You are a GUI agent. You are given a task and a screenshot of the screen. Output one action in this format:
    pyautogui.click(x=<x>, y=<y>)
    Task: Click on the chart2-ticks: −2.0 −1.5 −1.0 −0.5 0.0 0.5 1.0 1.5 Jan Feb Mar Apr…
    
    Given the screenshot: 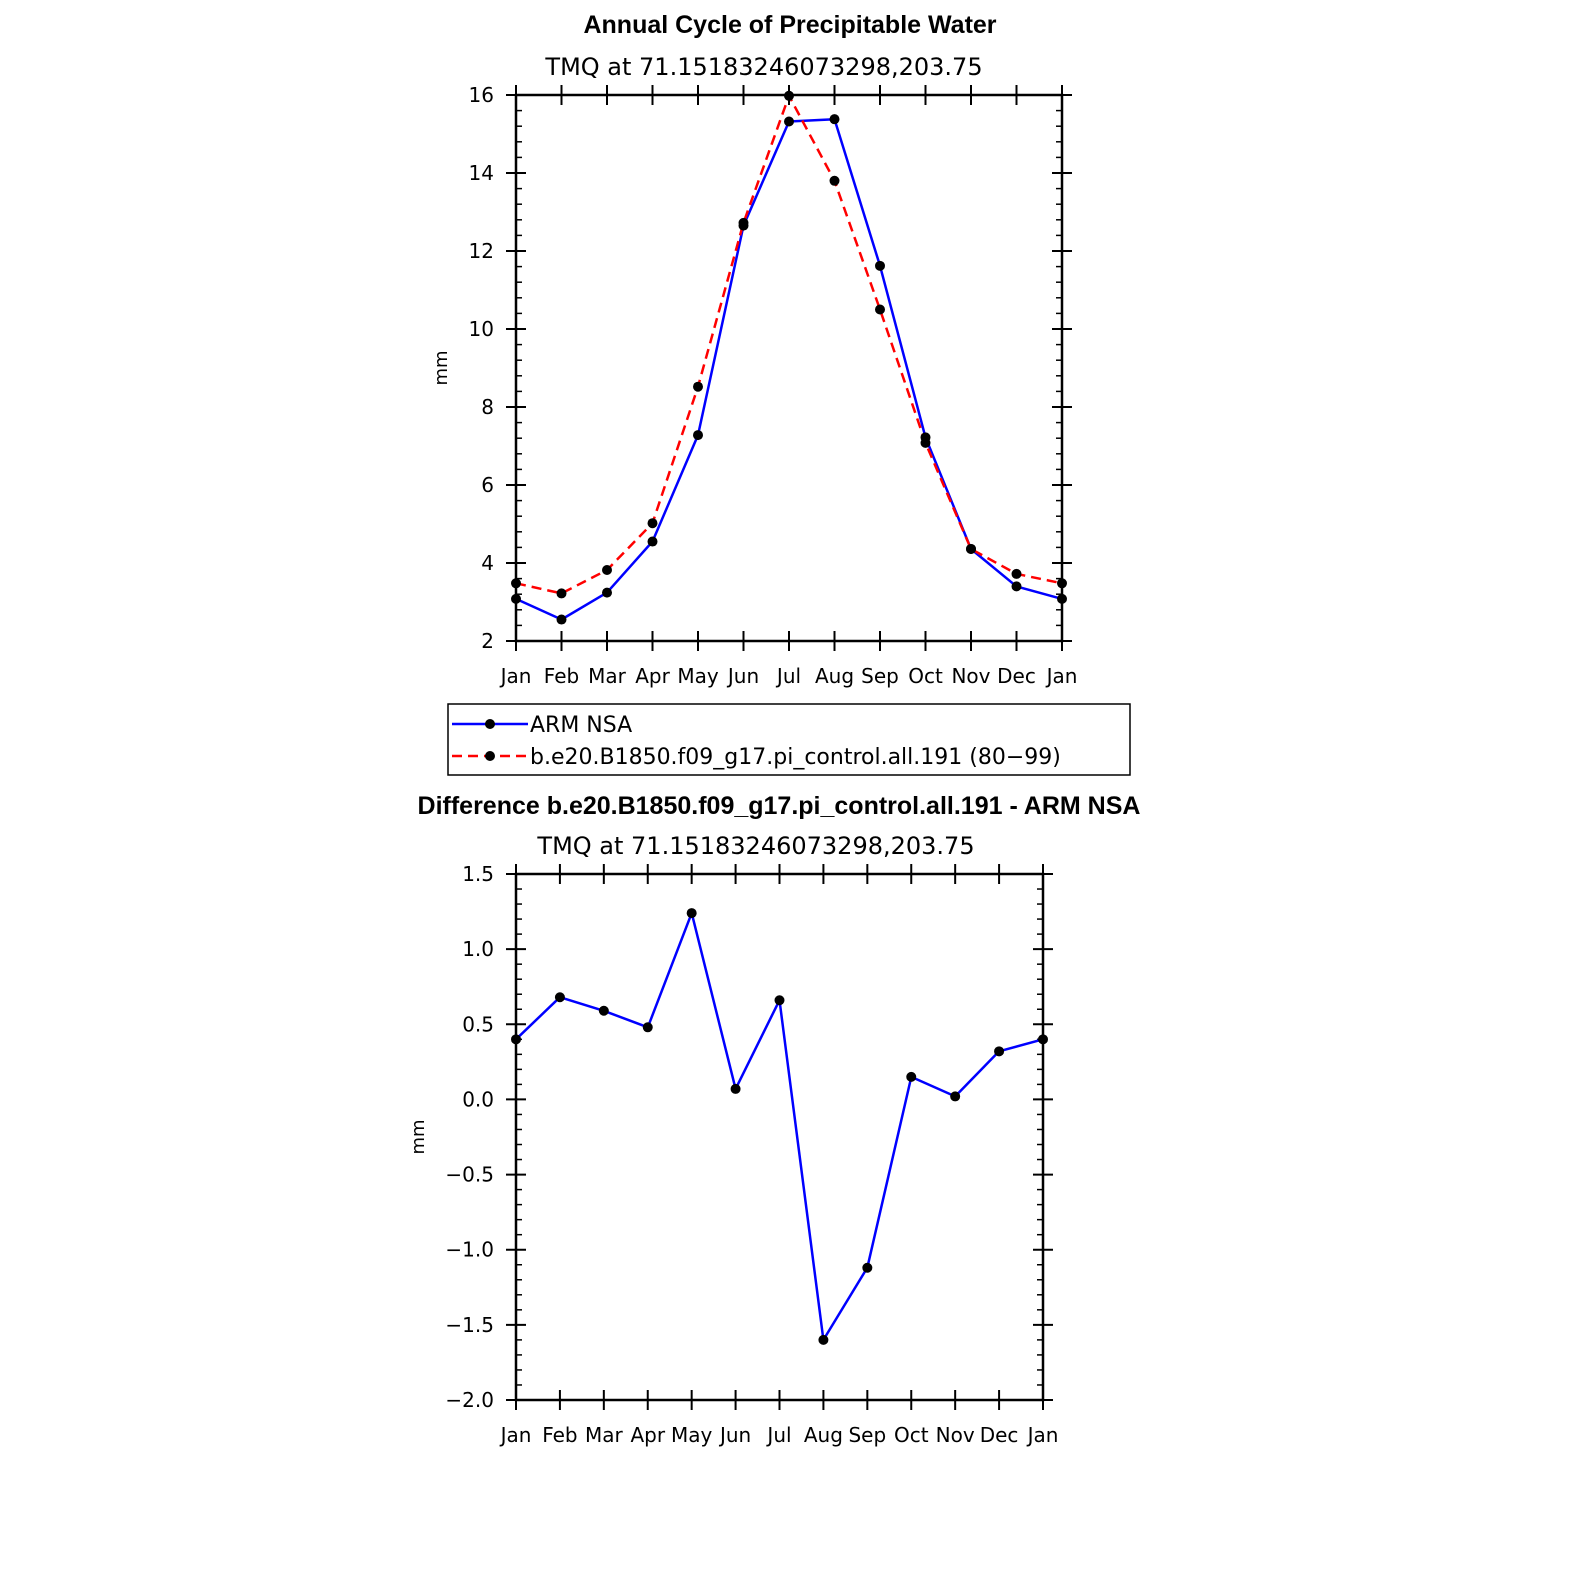 What is the action you would take?
    pyautogui.click(x=751, y=1154)
    